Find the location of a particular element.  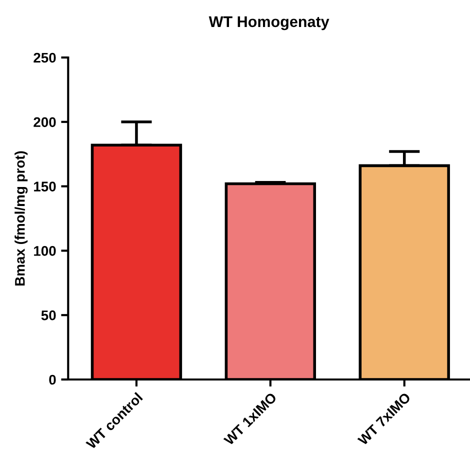

chart-title: WT Homogenaty is located at coordinates (269, 23).